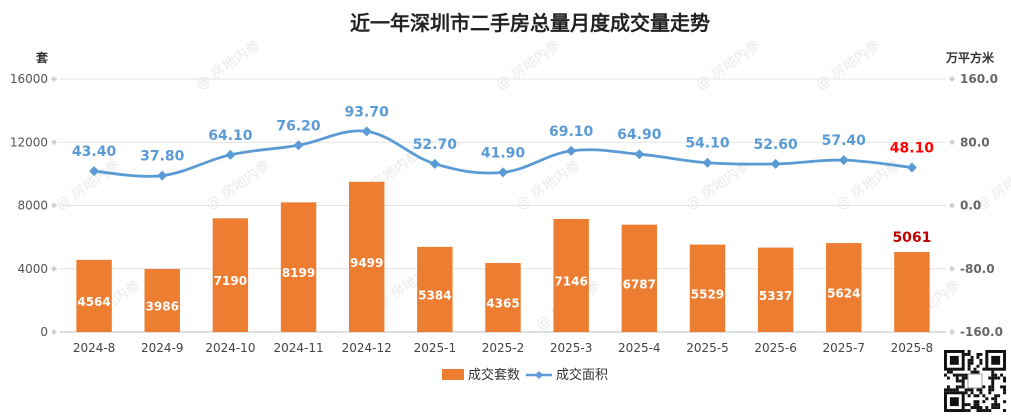 Image resolution: width=1011 pixels, height=419 pixels. I want to click on legend-line-label: 成交面积, so click(582, 375).